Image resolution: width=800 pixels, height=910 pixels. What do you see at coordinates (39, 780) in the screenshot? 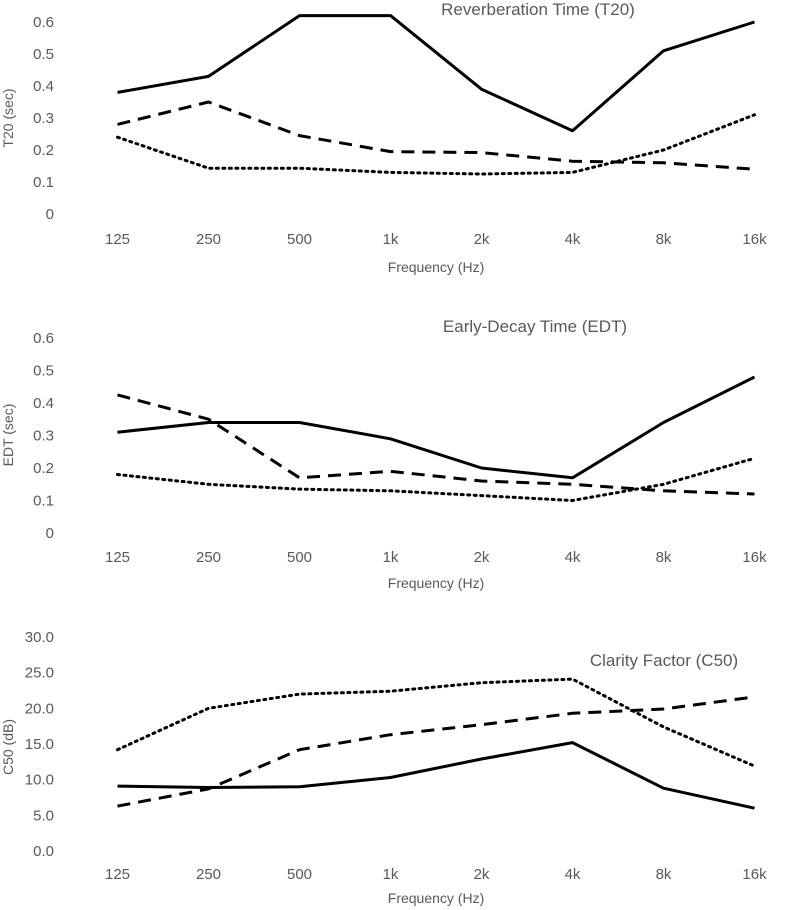
I see `y-tick-label: 10.0` at bounding box center [39, 780].